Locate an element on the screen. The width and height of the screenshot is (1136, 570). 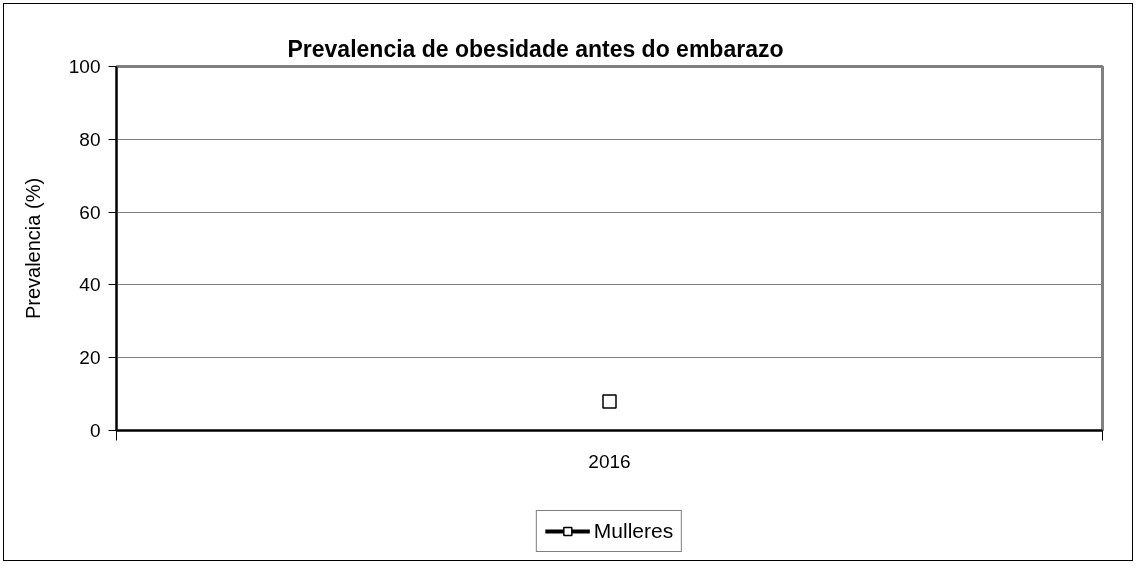
y-tick-label: 20 is located at coordinates (90, 358).